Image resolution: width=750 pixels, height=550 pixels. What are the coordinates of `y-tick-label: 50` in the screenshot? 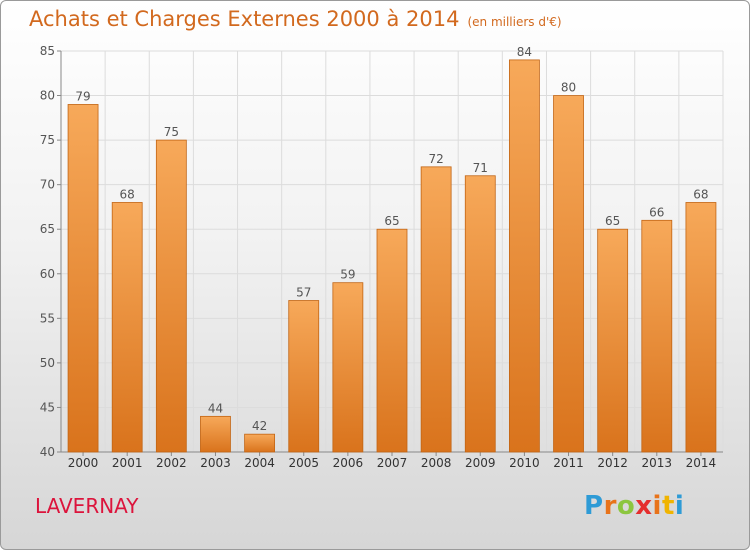 It's located at (47, 363).